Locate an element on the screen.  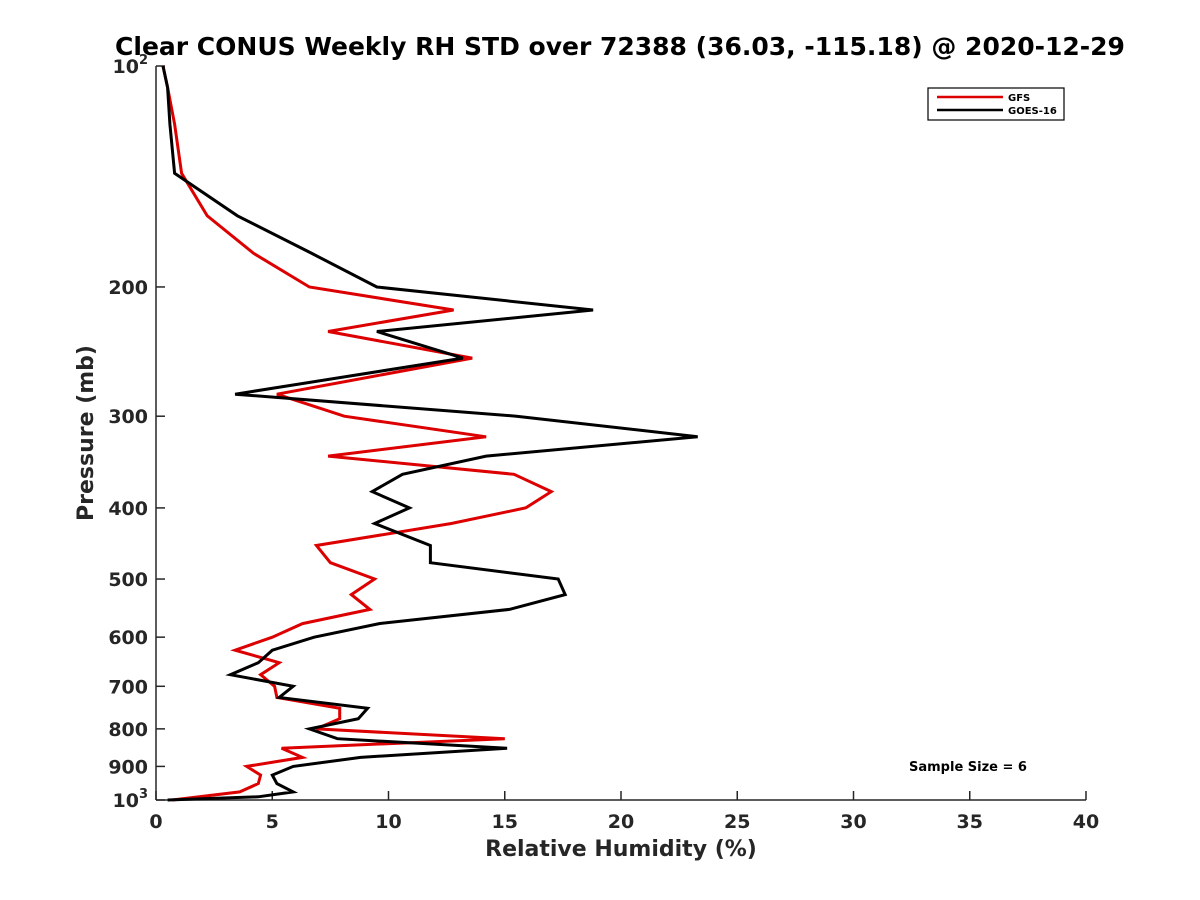
y-tick-label: 10² is located at coordinates (131, 65).